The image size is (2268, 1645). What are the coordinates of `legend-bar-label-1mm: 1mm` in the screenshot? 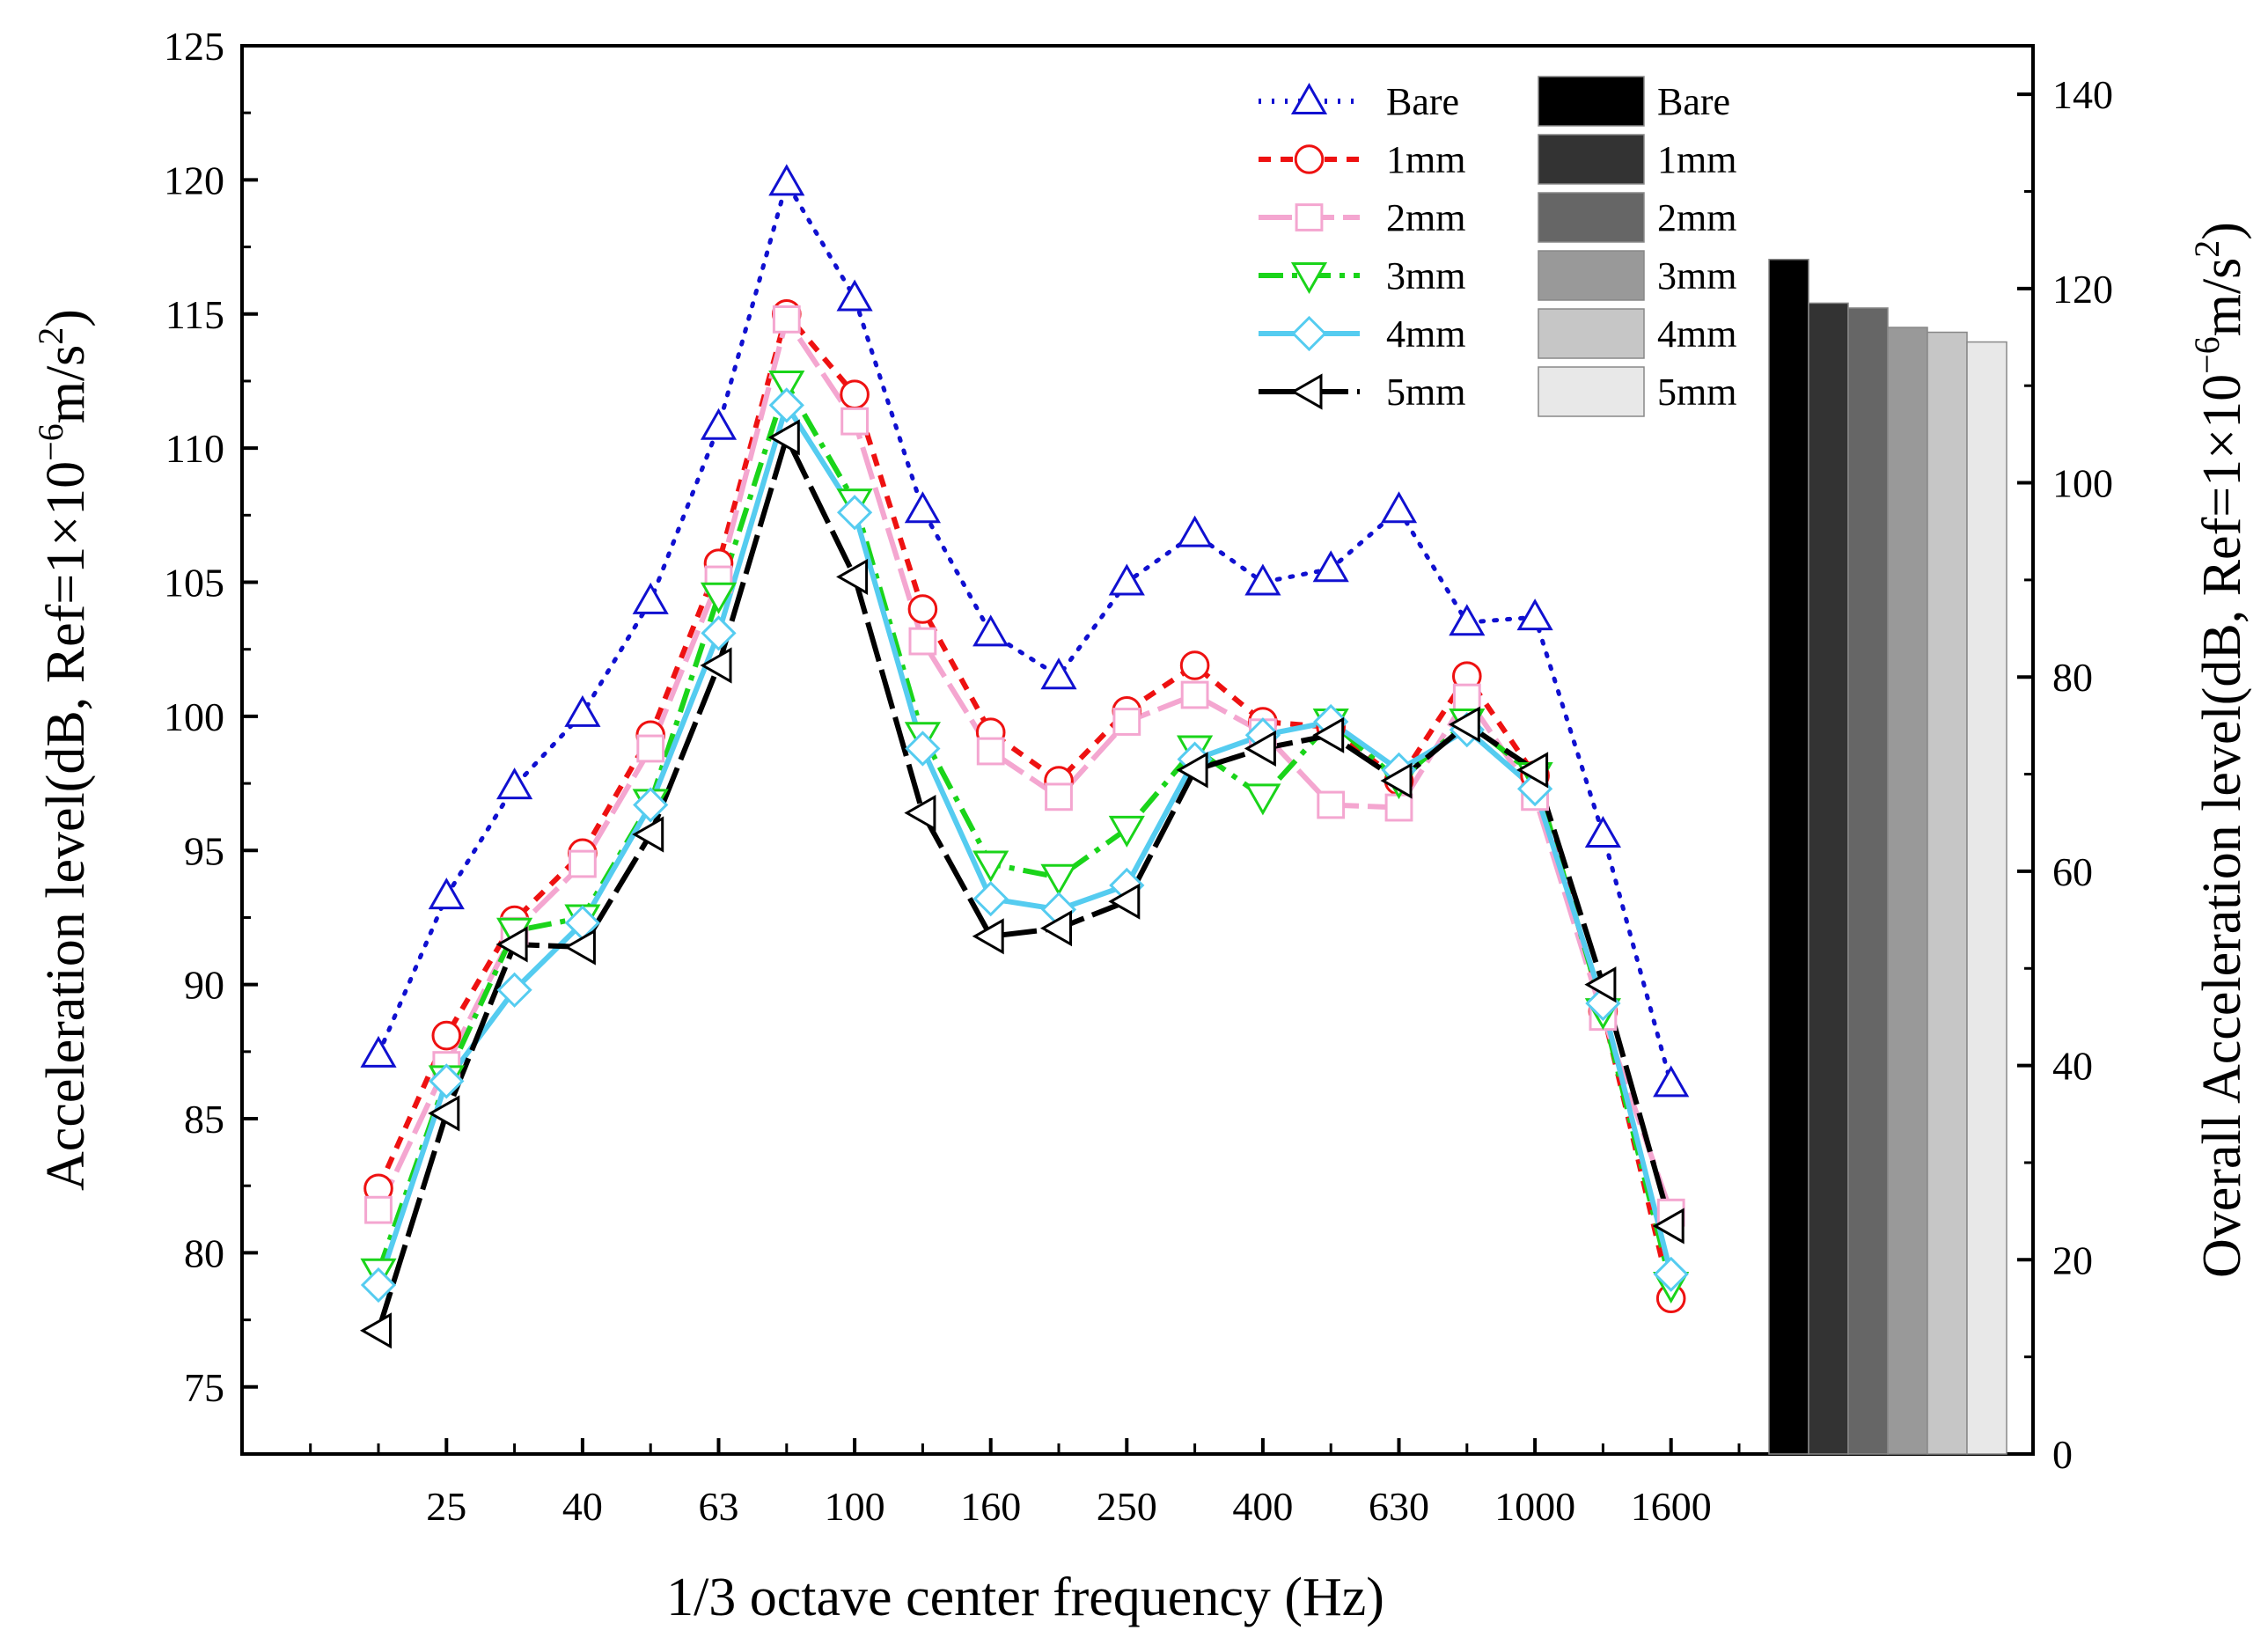 It's located at (1697, 159).